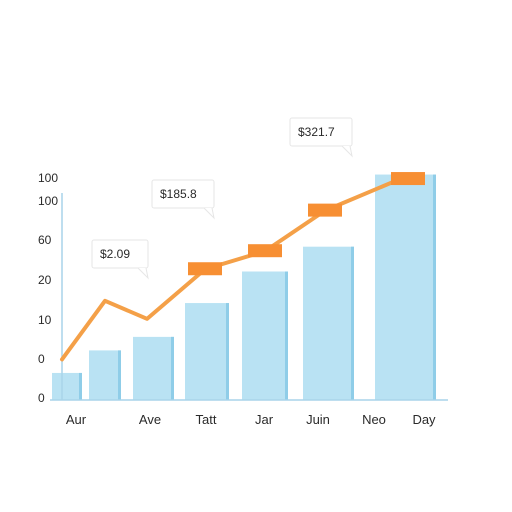 The image size is (512, 512). What do you see at coordinates (178, 194) in the screenshot?
I see `callout-label: $185.8` at bounding box center [178, 194].